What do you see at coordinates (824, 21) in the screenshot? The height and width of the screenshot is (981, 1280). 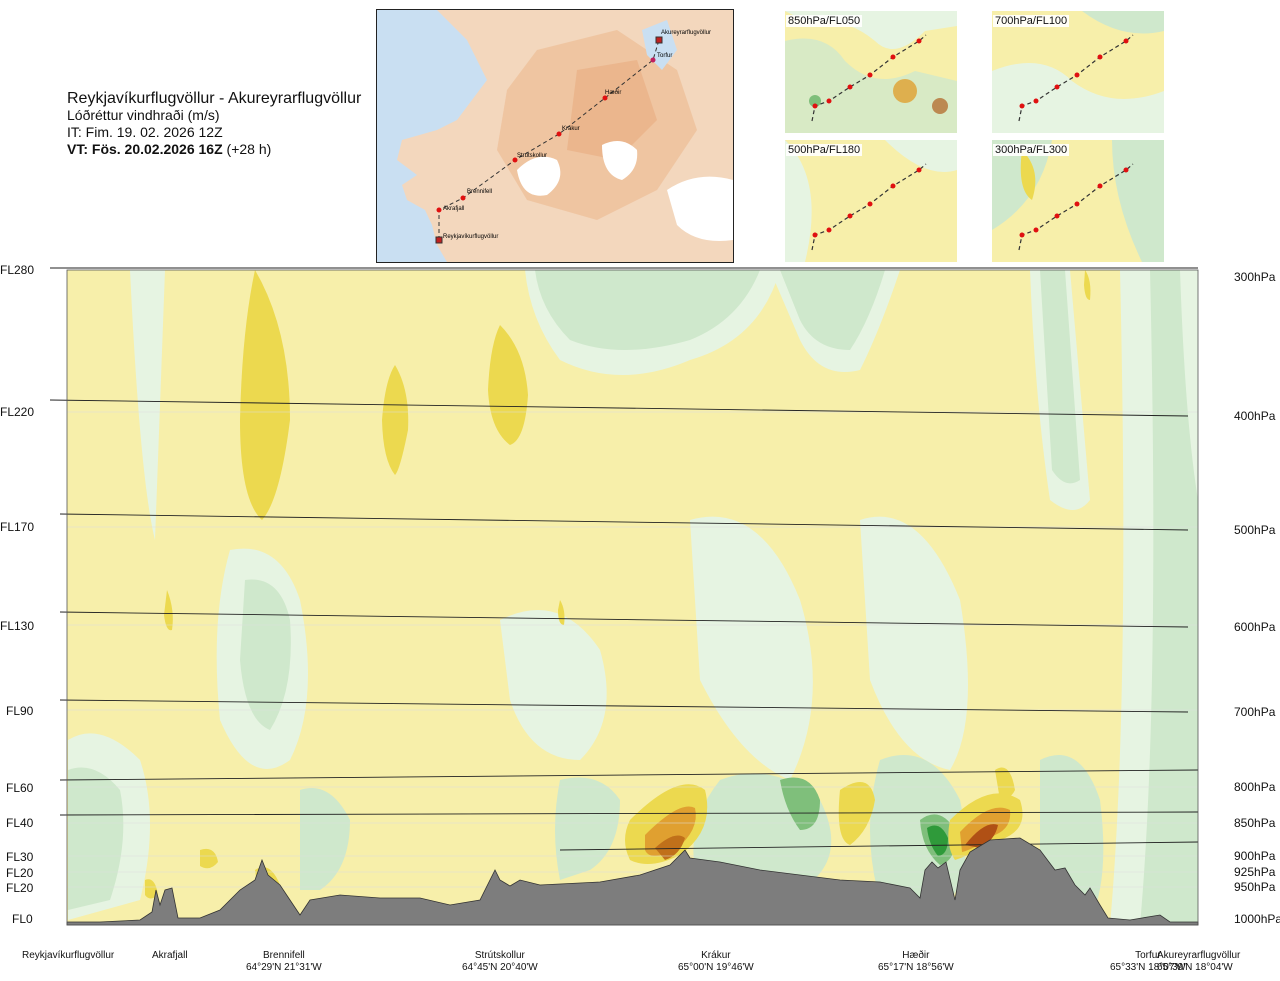 I see `panel-850hpa-label: 850hPa/FL050` at bounding box center [824, 21].